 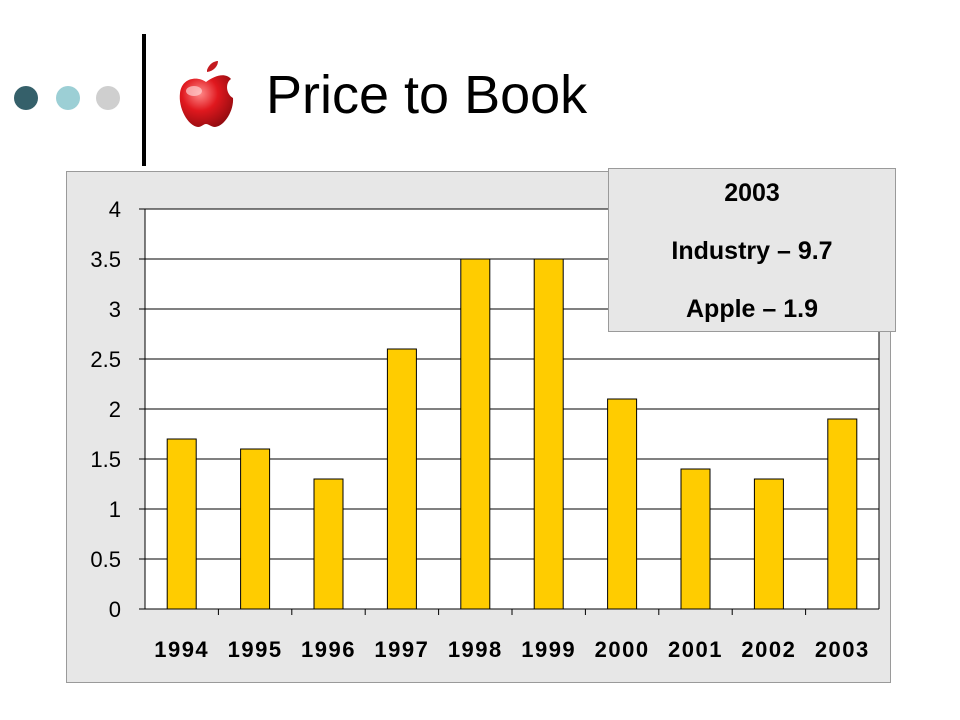 I want to click on gray-dot, so click(x=108, y=98).